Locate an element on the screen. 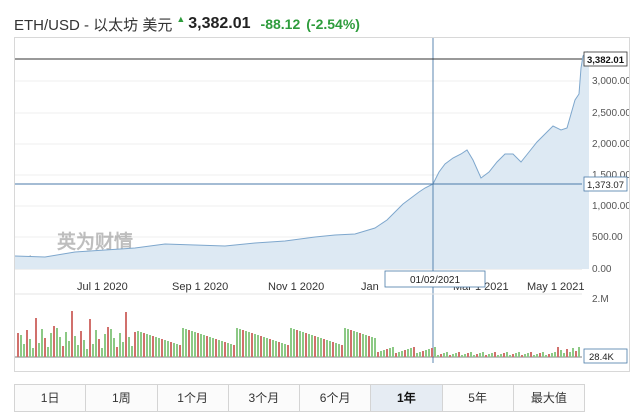 The height and width of the screenshot is (418, 643). x-tick-label: Jul 1 2020 is located at coordinates (102, 287).